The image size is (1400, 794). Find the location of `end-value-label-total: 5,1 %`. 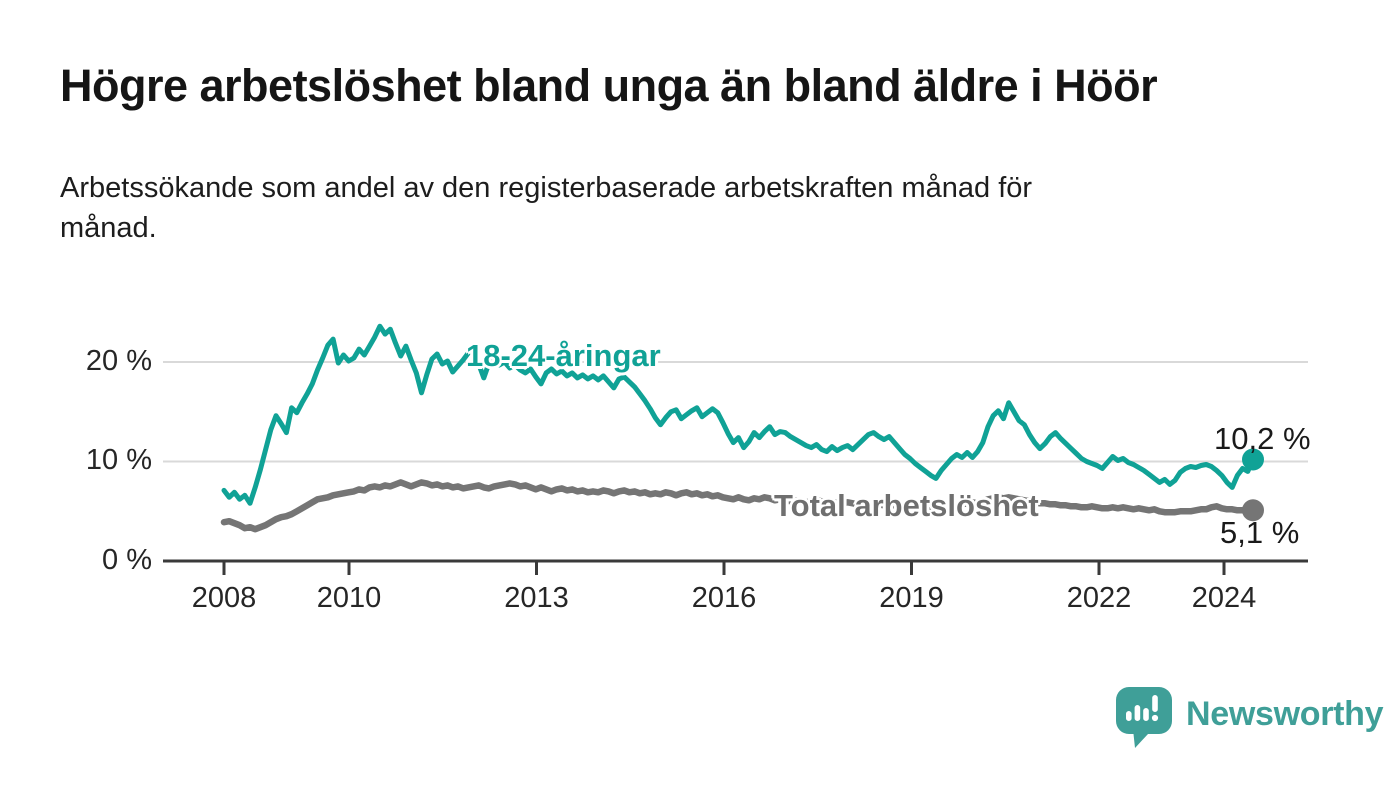

end-value-label-total: 5,1 % is located at coordinates (1260, 532).